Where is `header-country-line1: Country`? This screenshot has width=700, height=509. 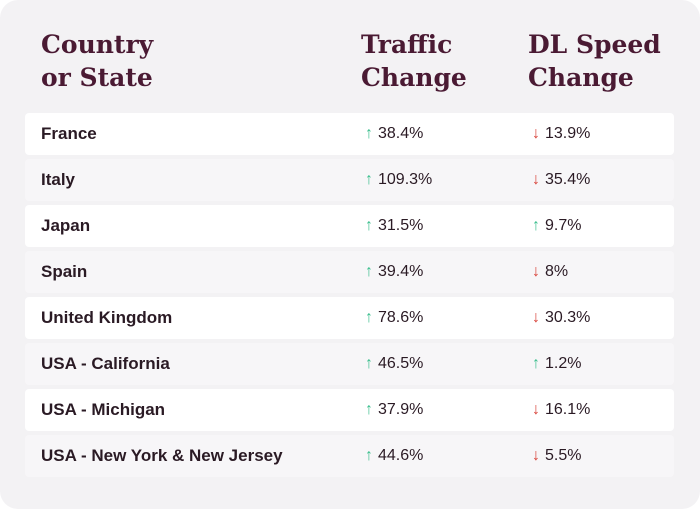 header-country-line1: Country is located at coordinates (97, 44).